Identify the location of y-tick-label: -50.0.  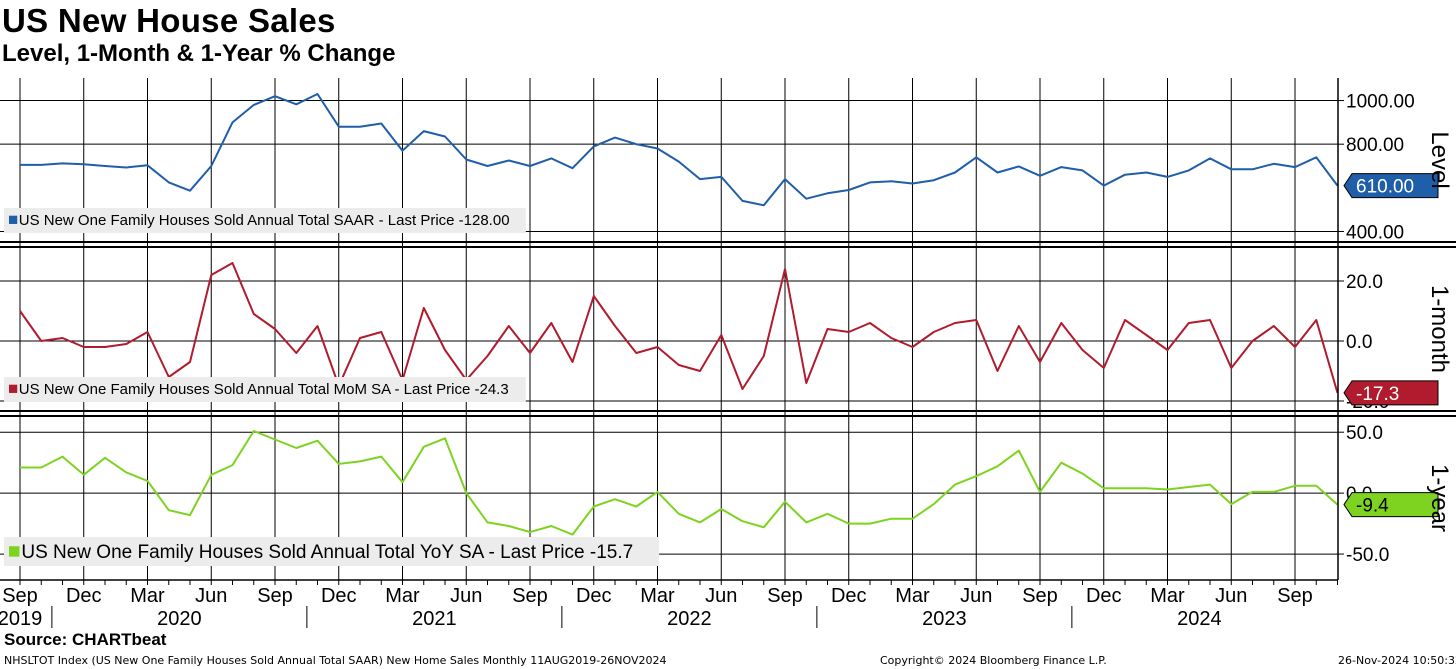
(1367, 555).